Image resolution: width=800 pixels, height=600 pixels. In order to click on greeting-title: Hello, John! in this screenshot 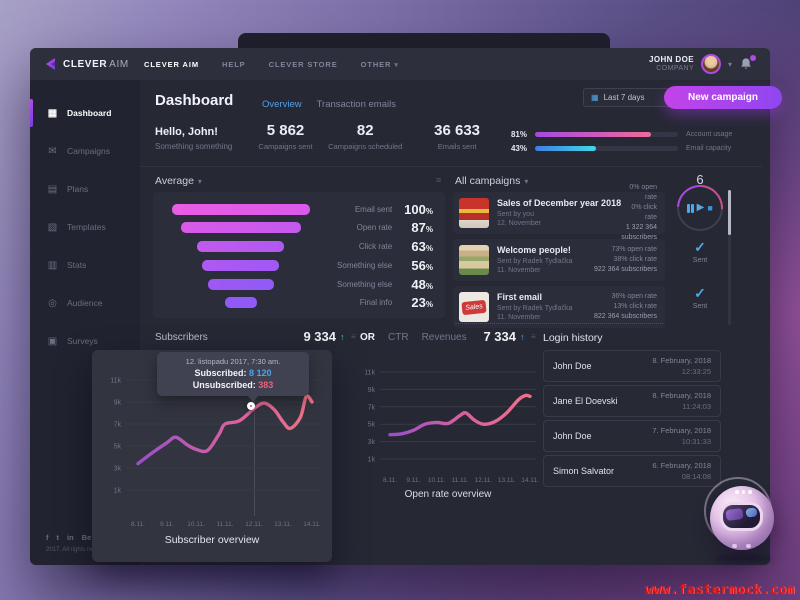, I will do `click(186, 132)`.